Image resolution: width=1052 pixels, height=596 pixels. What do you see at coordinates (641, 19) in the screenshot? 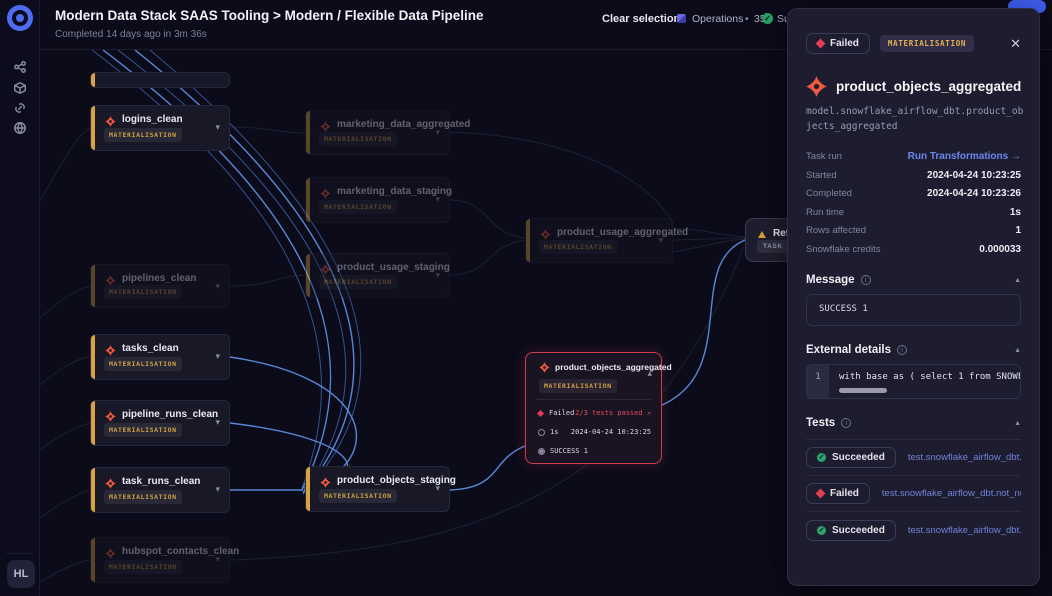
I see `clear-selection-button: Clear selection` at bounding box center [641, 19].